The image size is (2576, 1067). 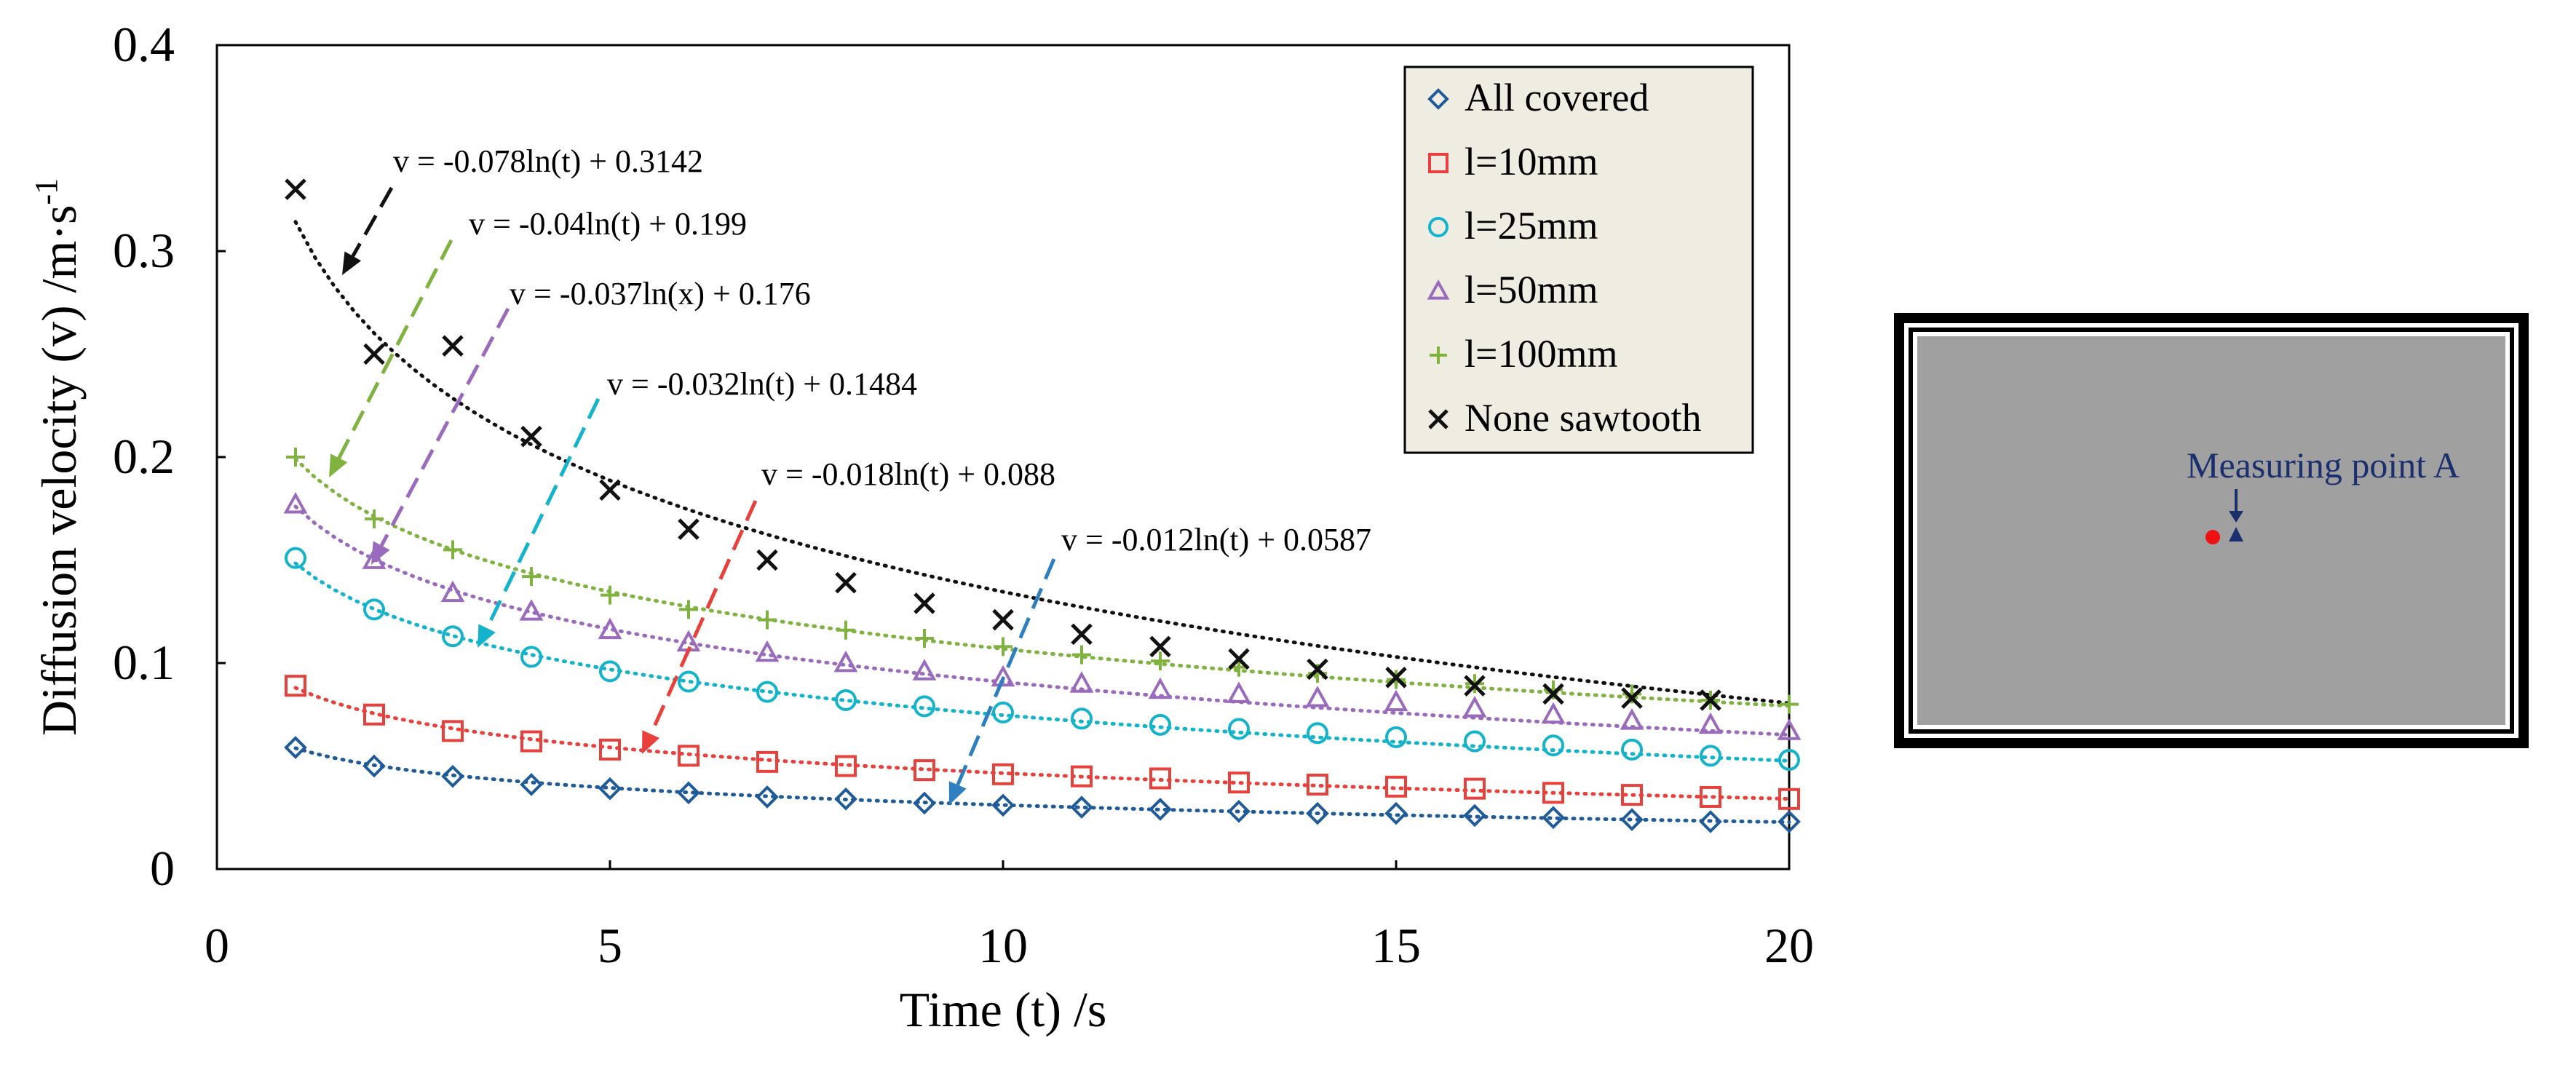 I want to click on y-axis-label-main: Diffusion velocity (v) /m·s, so click(x=59, y=471).